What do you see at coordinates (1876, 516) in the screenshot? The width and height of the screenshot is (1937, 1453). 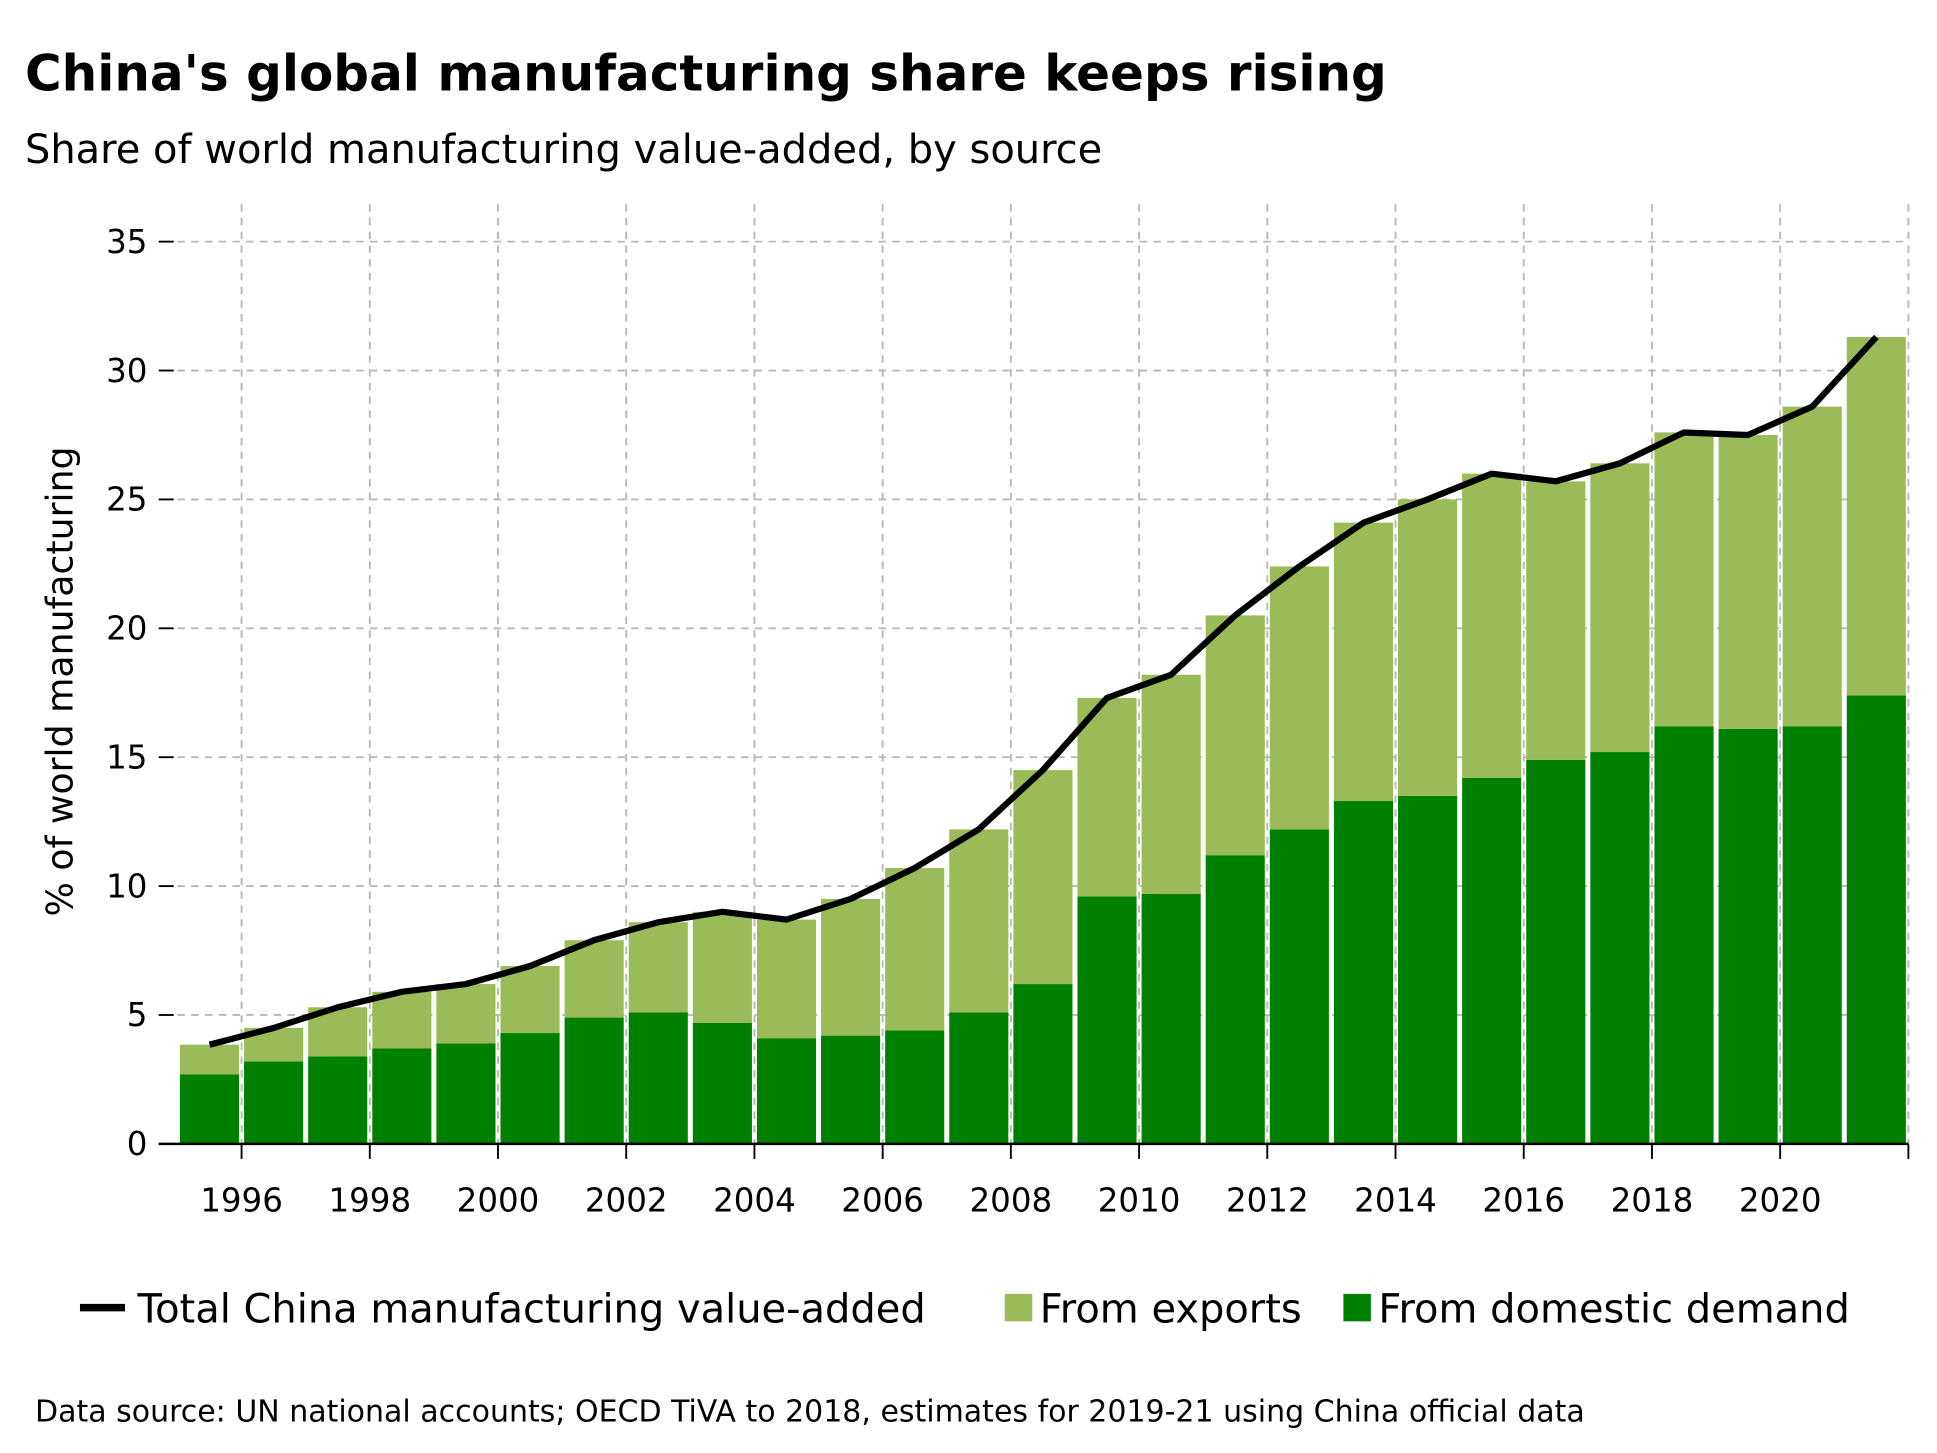 I see `bar-exports-2021` at bounding box center [1876, 516].